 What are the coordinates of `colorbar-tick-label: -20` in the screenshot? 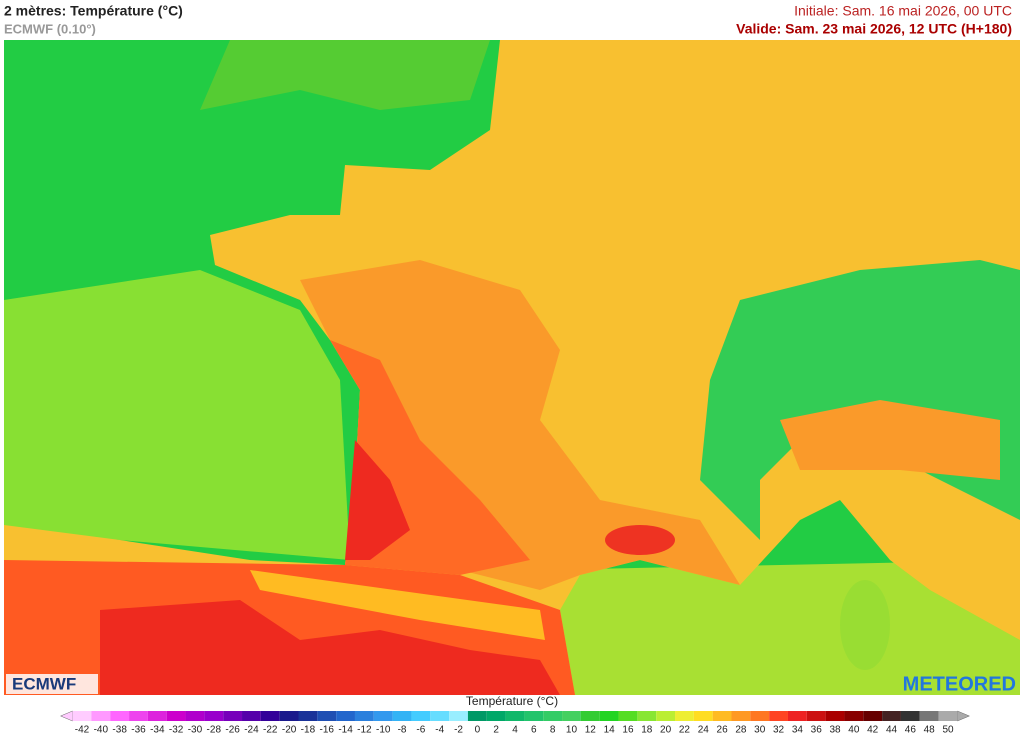 It's located at (289, 730).